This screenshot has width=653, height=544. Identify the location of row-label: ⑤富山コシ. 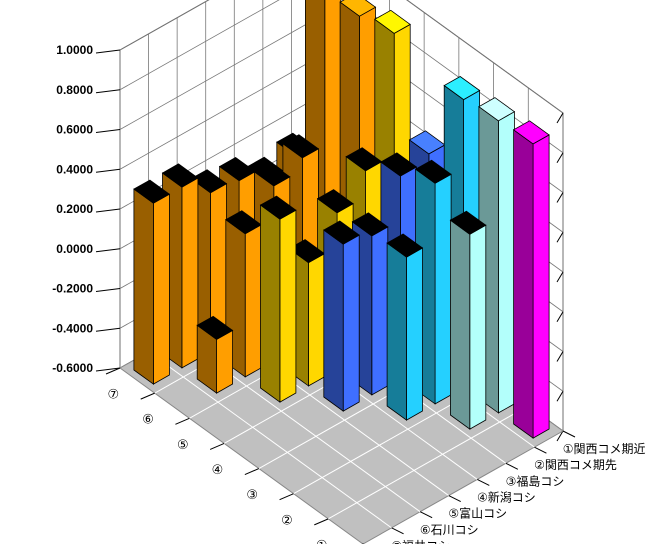
(477, 513).